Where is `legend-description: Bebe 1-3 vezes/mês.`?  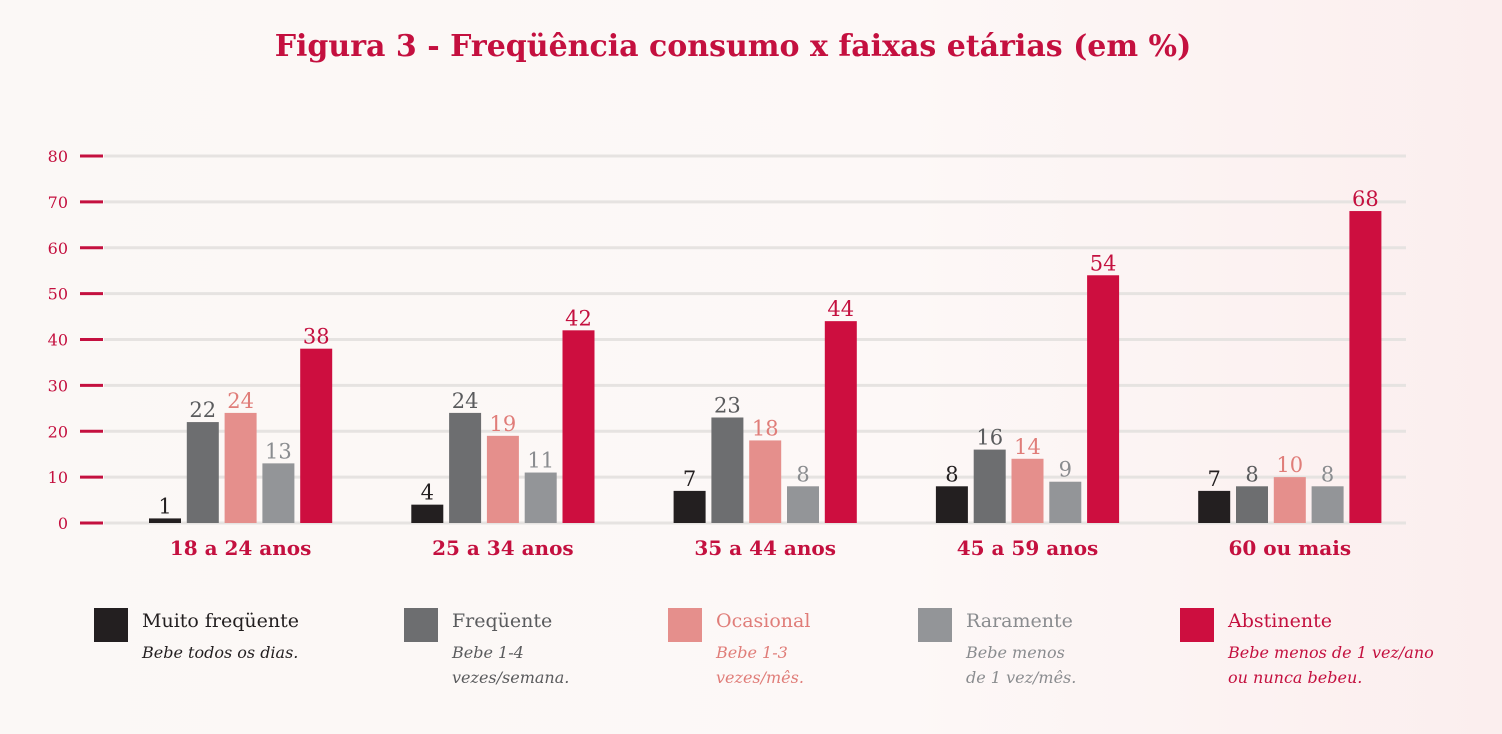
legend-description: Bebe 1-3 vezes/mês. is located at coordinates (760, 665).